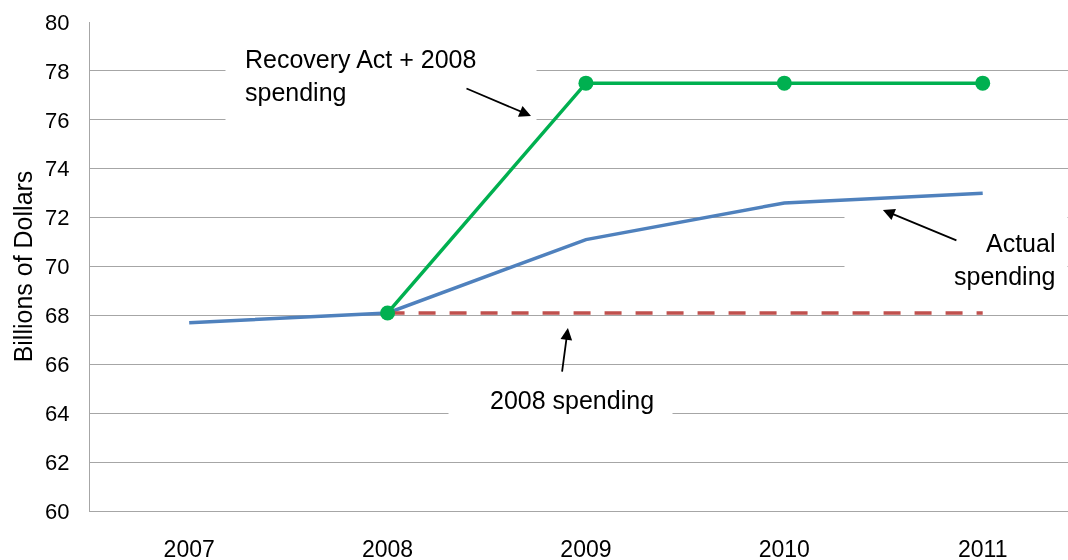  What do you see at coordinates (57, 462) in the screenshot?
I see `y-tick-label: 62` at bounding box center [57, 462].